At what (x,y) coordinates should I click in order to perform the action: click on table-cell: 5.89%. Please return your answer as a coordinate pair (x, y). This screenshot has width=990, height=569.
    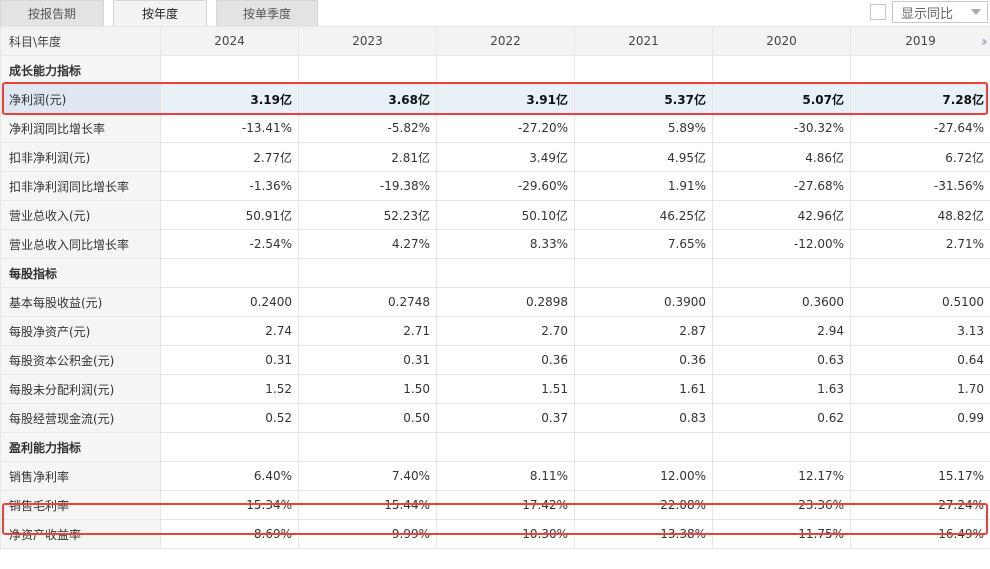
    Looking at the image, I should click on (643, 128).